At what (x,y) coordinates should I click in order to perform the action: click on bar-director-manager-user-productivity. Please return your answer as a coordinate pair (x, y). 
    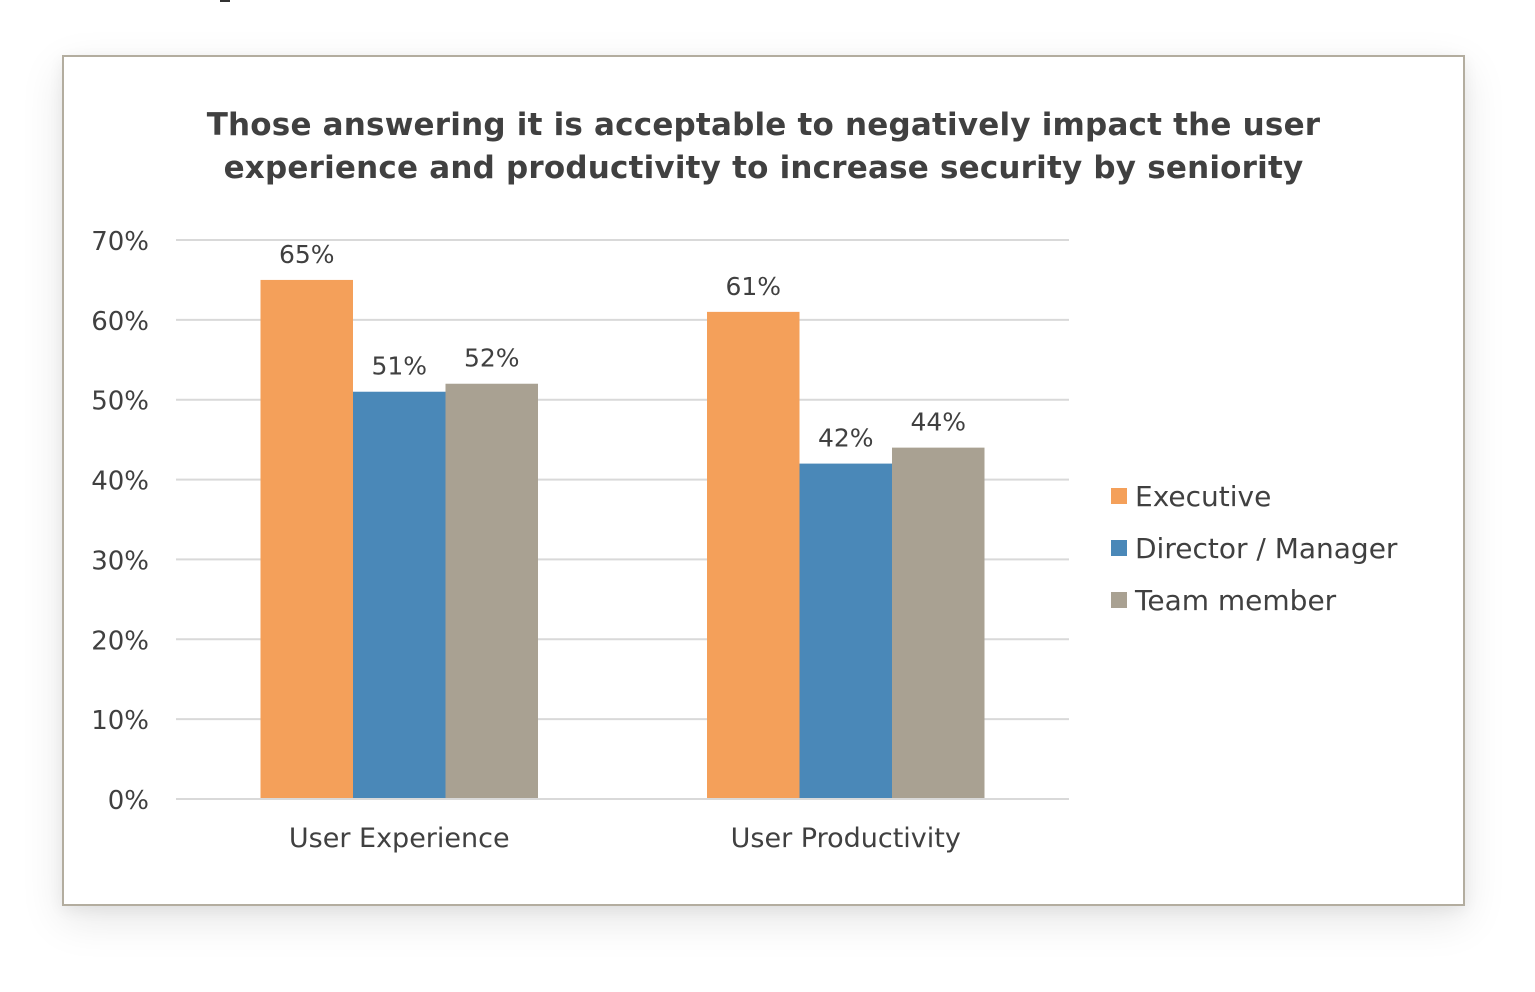
    Looking at the image, I should click on (845, 631).